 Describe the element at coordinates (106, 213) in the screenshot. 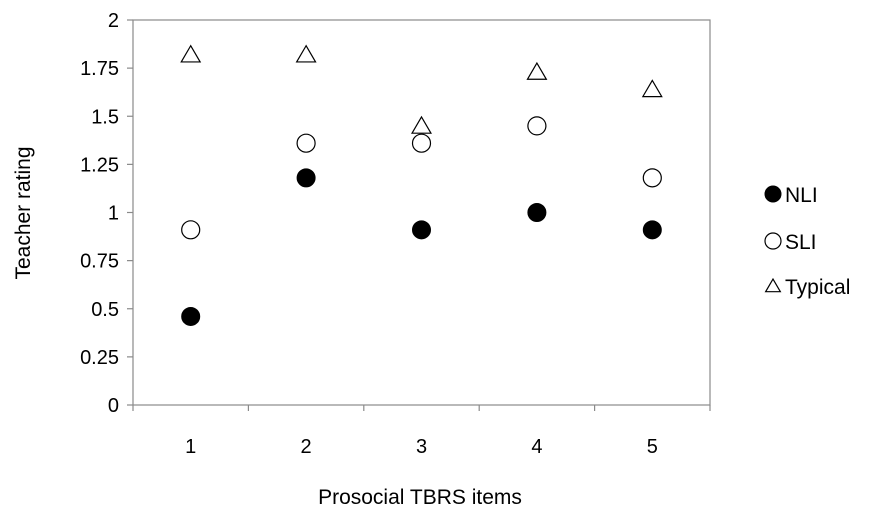

I see `y-axis: 0 0.25 0.5 0.75 1 1.25 1.5 1.75 2` at that location.